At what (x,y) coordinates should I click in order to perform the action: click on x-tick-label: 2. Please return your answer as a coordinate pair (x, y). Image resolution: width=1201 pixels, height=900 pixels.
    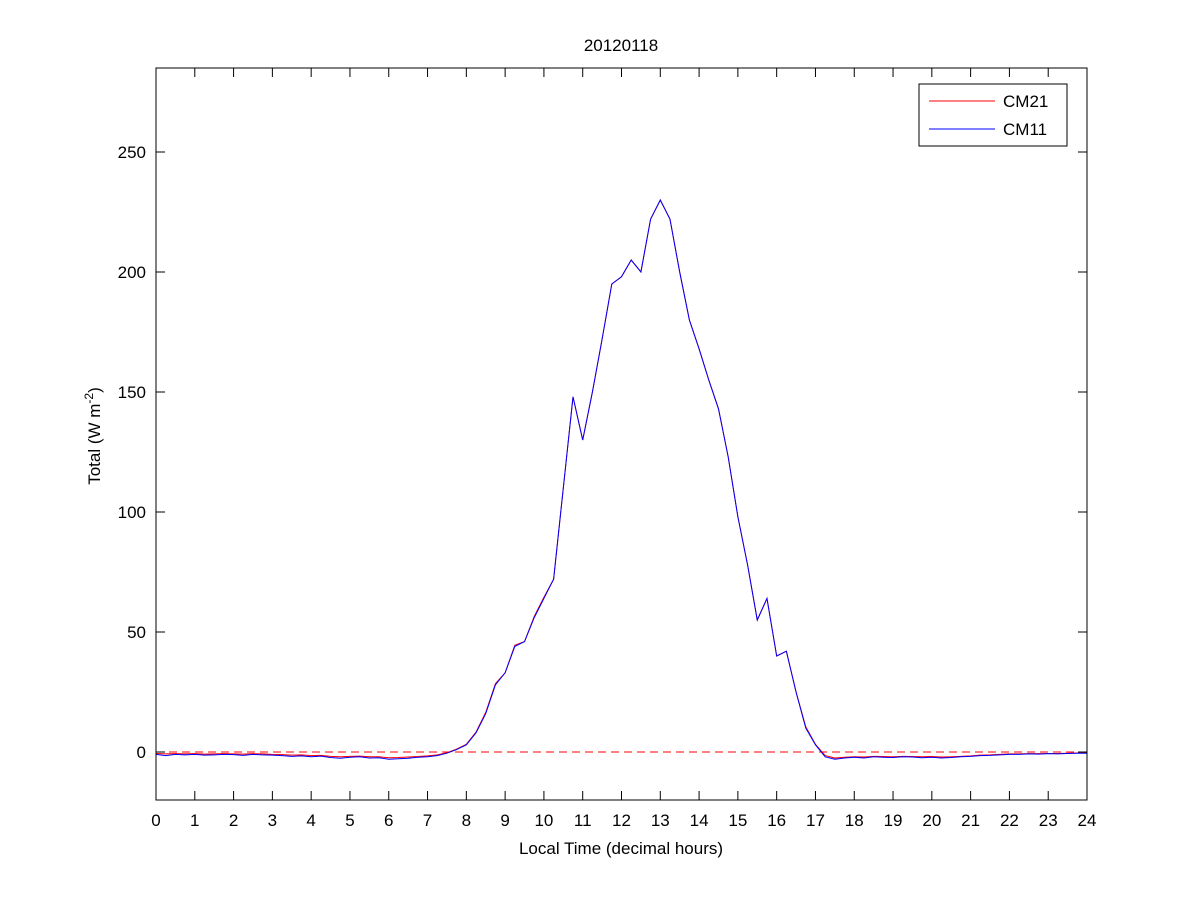
    Looking at the image, I should click on (233, 820).